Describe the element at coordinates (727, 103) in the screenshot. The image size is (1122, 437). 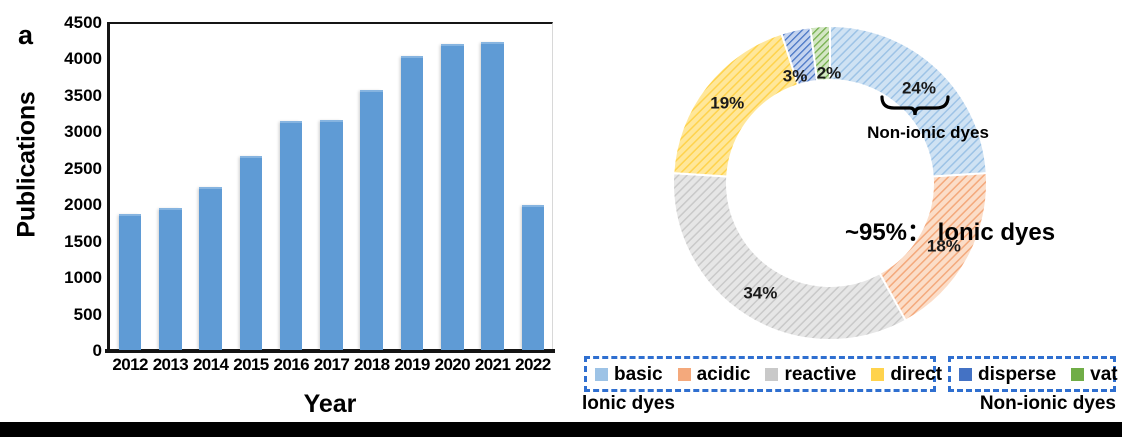
I see `slice-percent-label: 19%` at that location.